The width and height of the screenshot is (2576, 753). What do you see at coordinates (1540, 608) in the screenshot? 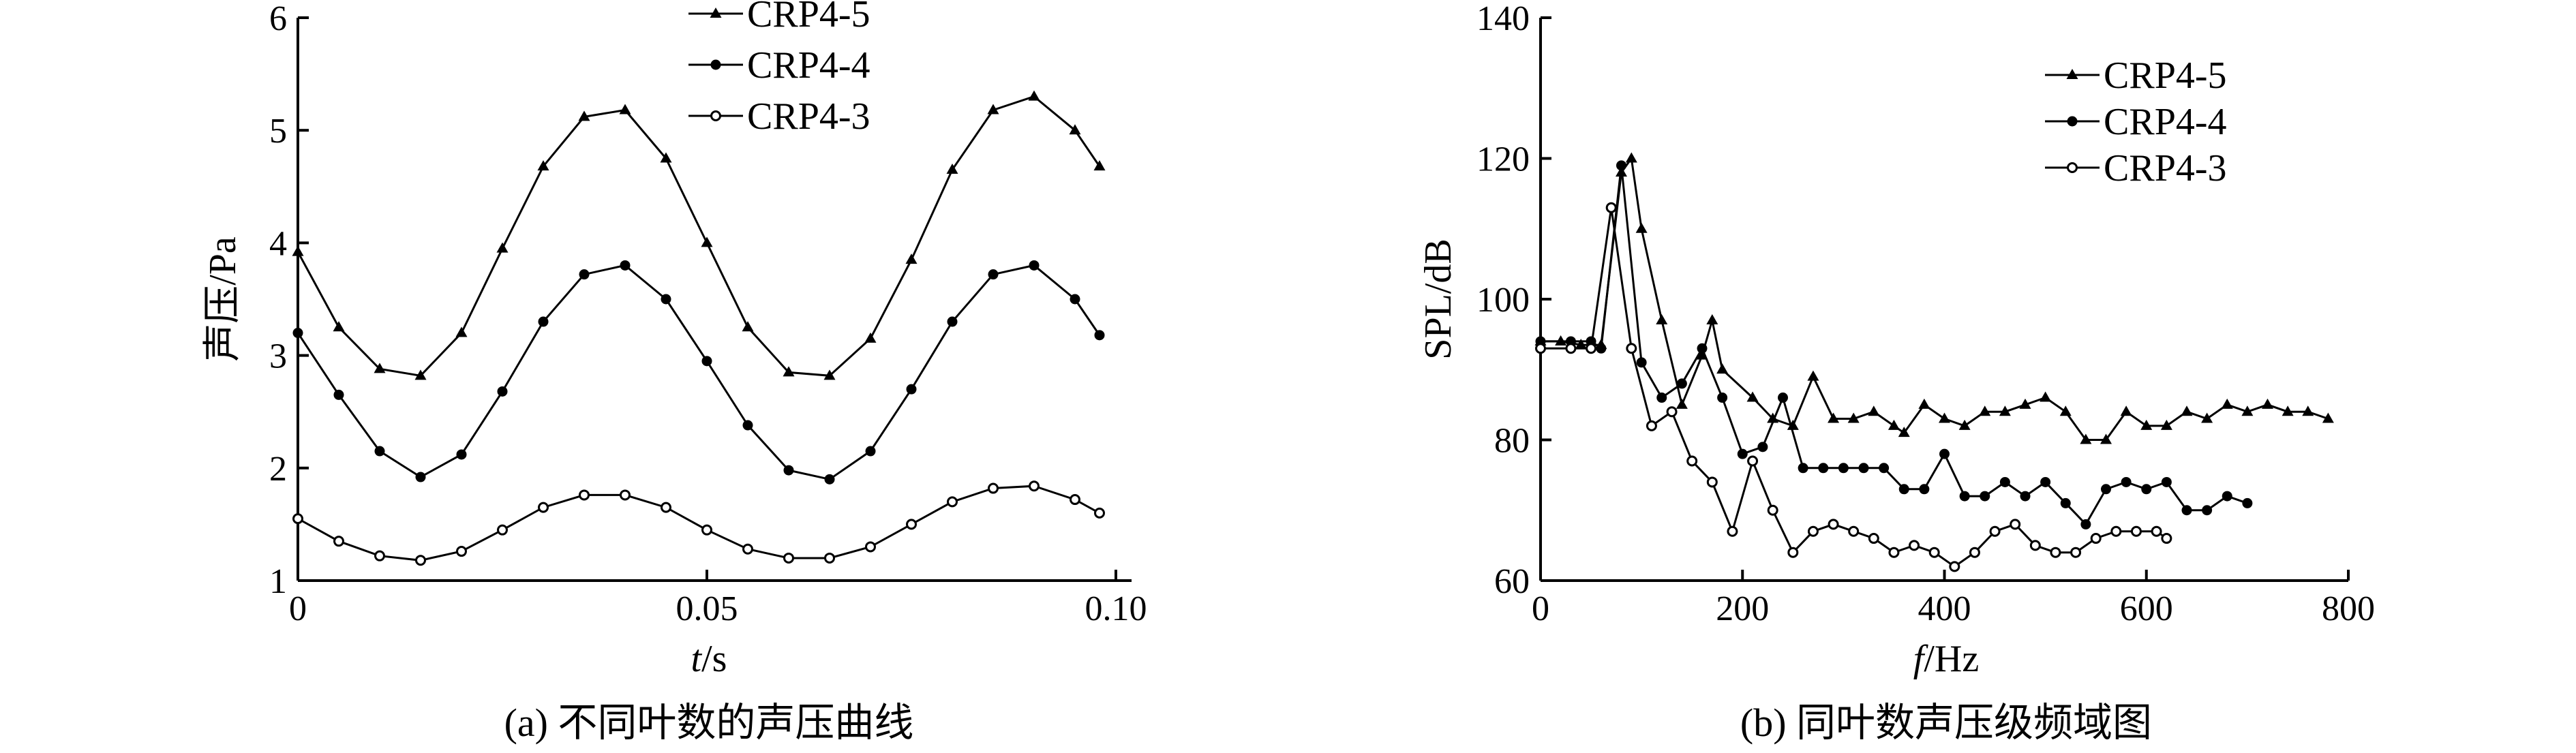
I see `panel-b-xtick-label: 0` at bounding box center [1540, 608].